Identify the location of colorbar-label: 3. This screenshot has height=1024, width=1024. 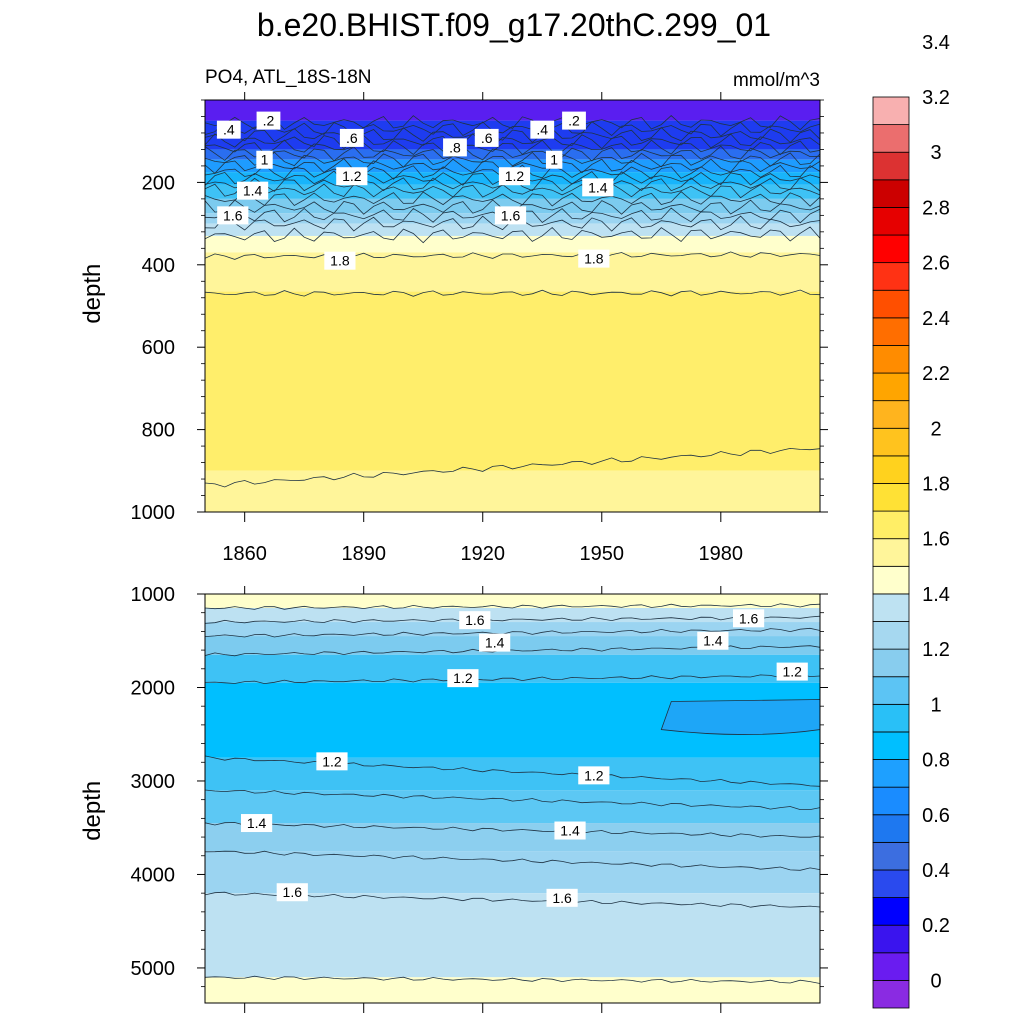
(935, 153).